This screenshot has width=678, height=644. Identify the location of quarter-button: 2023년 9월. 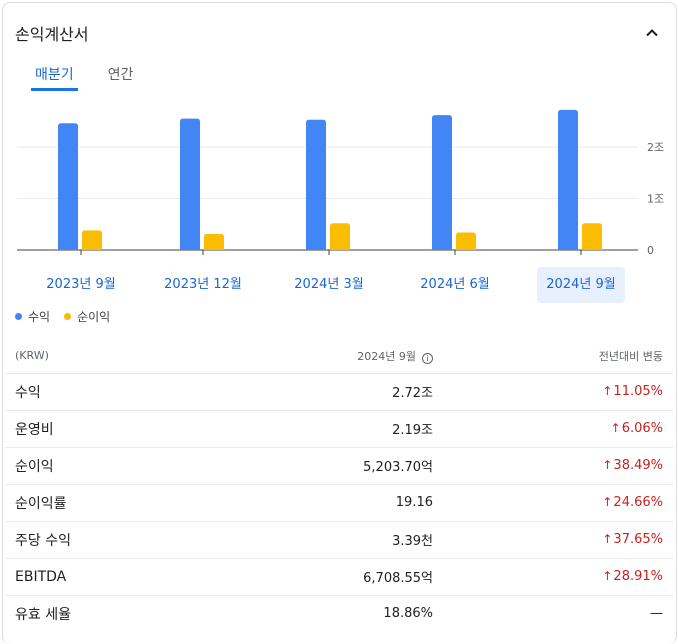
(81, 284).